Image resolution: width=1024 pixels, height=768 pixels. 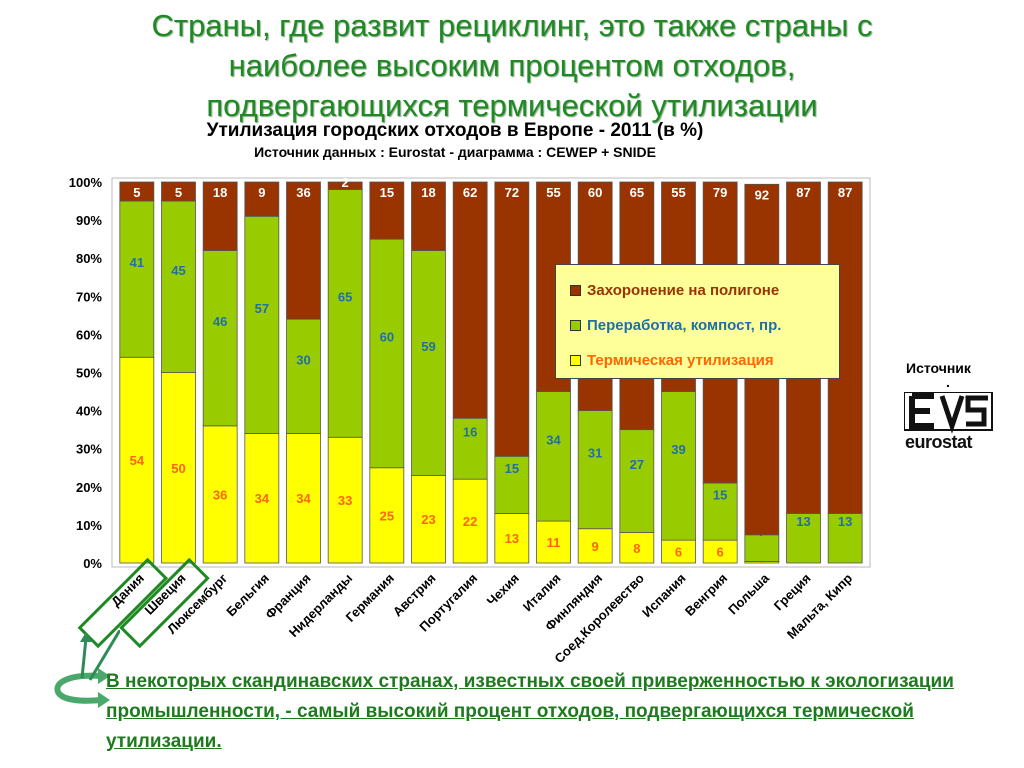 I want to click on y-tick-label: 100%, so click(x=86, y=182).